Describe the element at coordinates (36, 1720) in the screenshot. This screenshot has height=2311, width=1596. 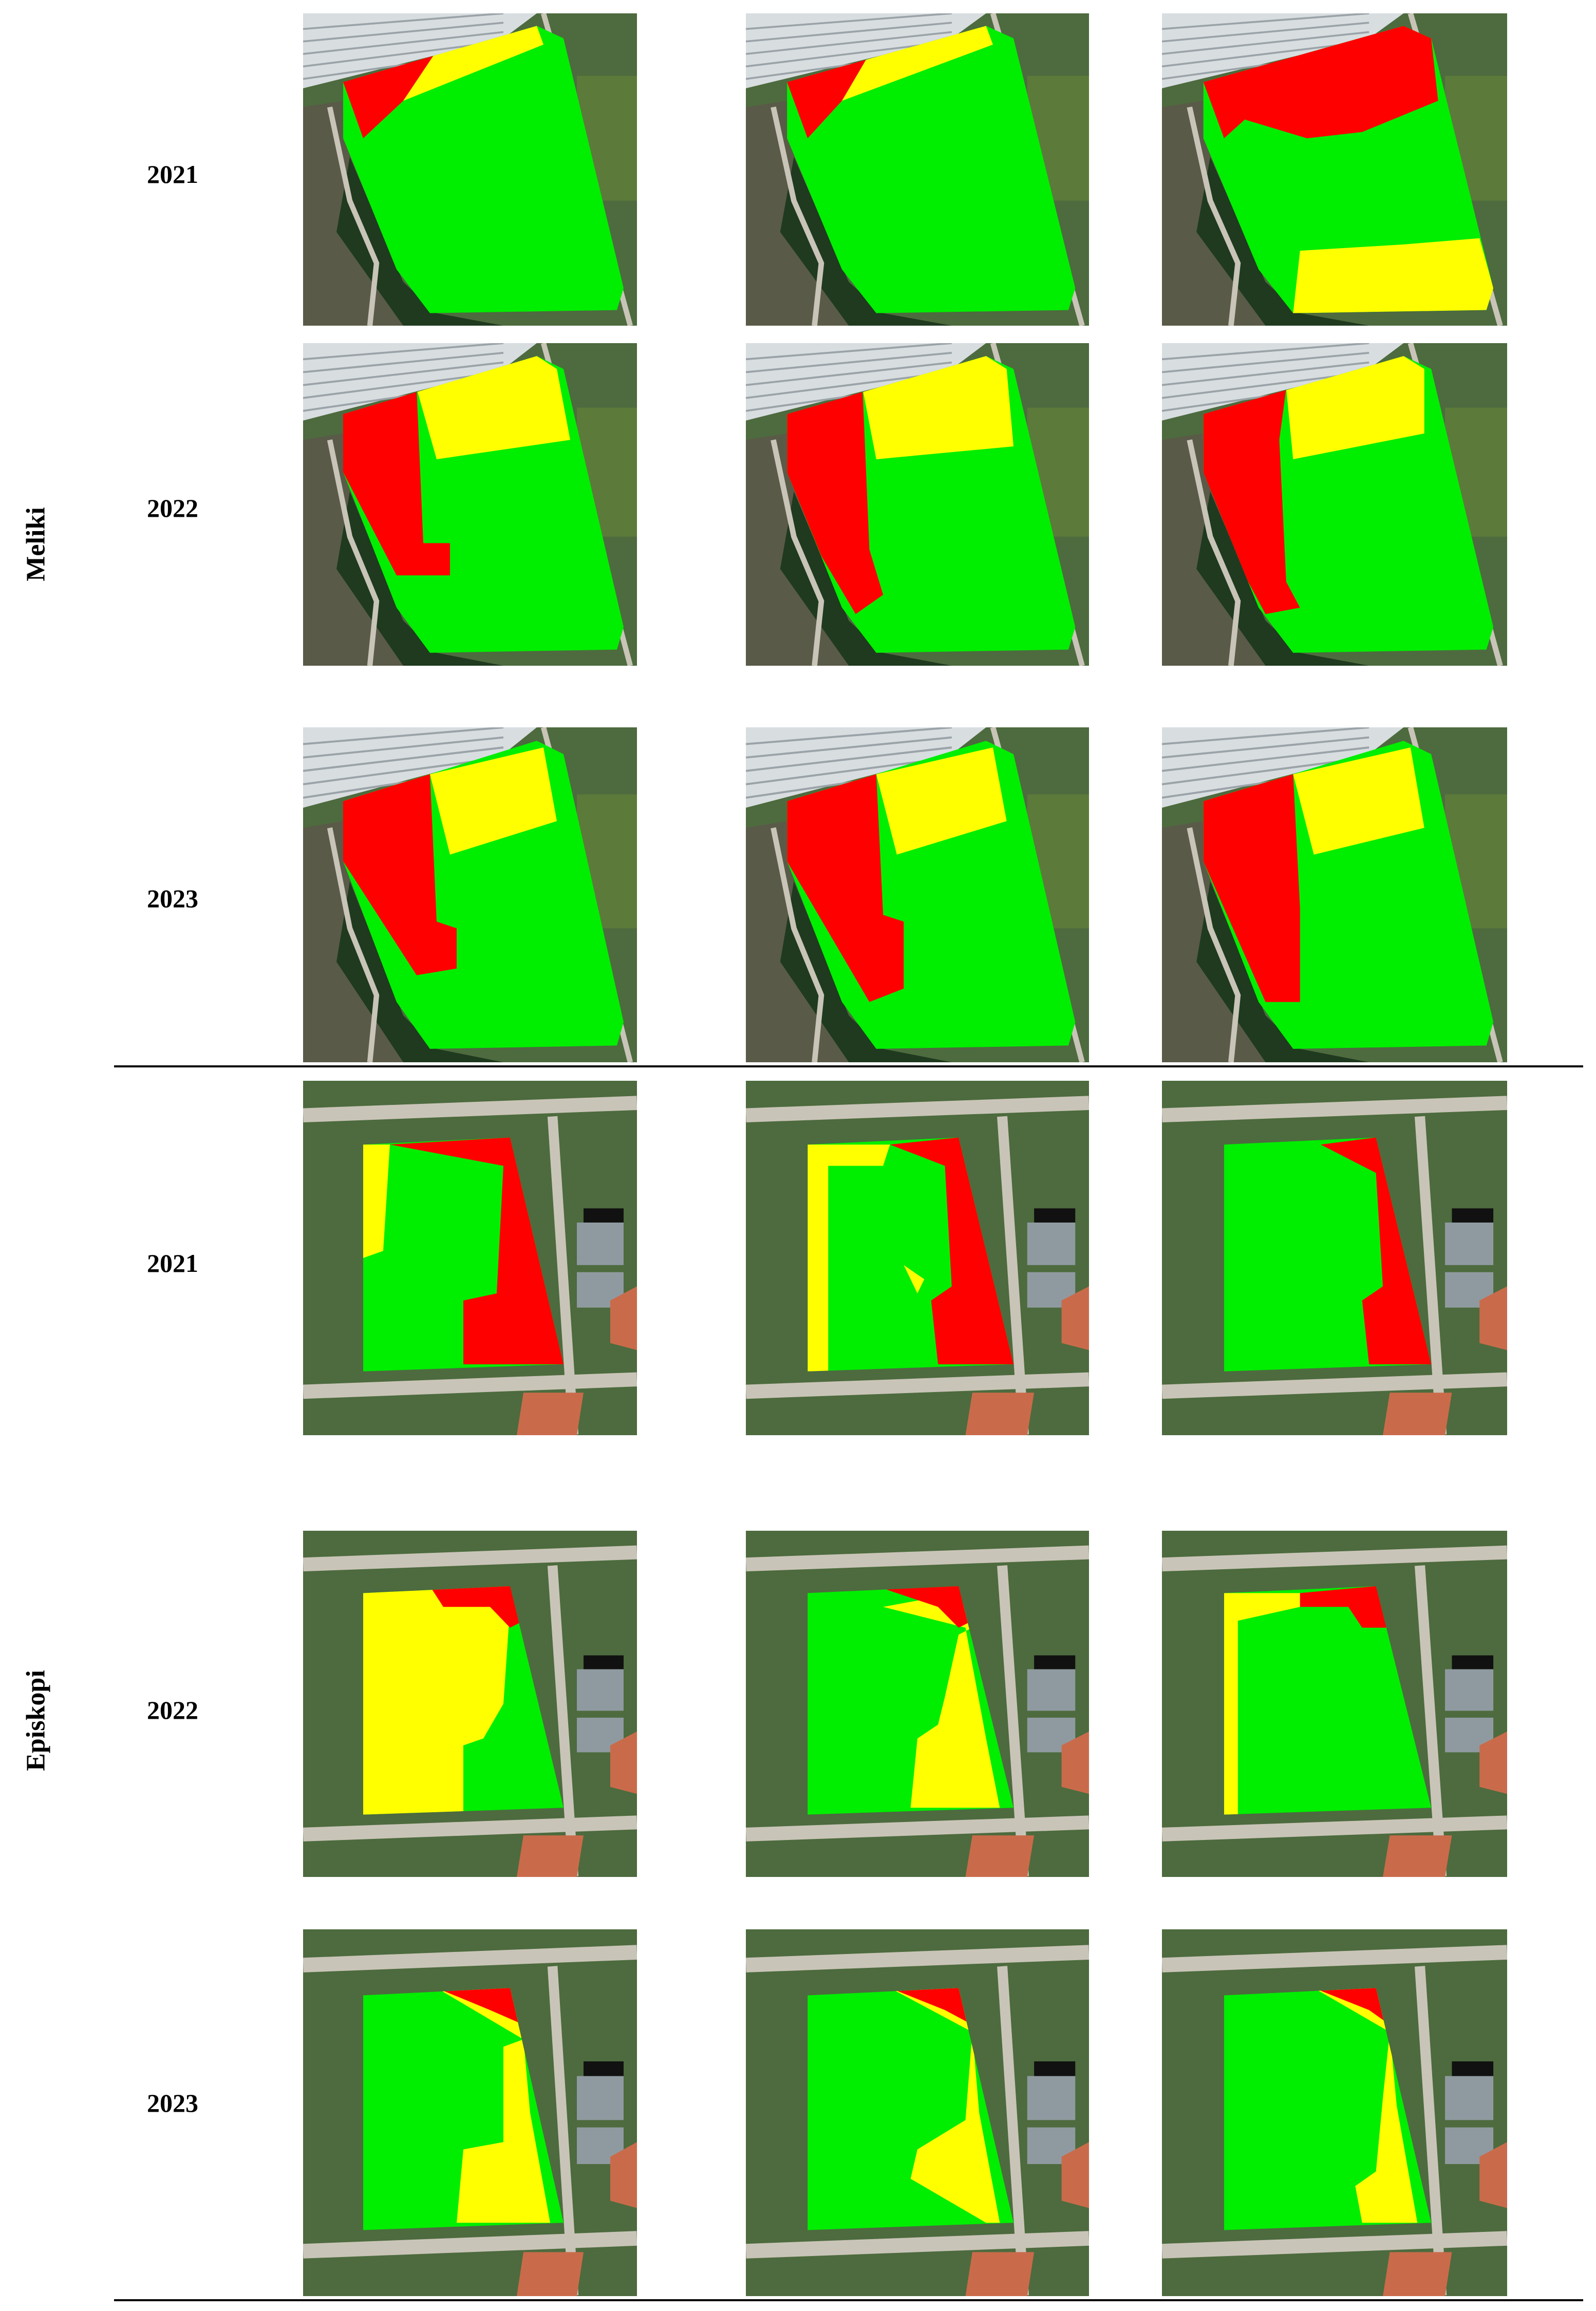
I see `site-label-episkopi: Episkopi` at that location.